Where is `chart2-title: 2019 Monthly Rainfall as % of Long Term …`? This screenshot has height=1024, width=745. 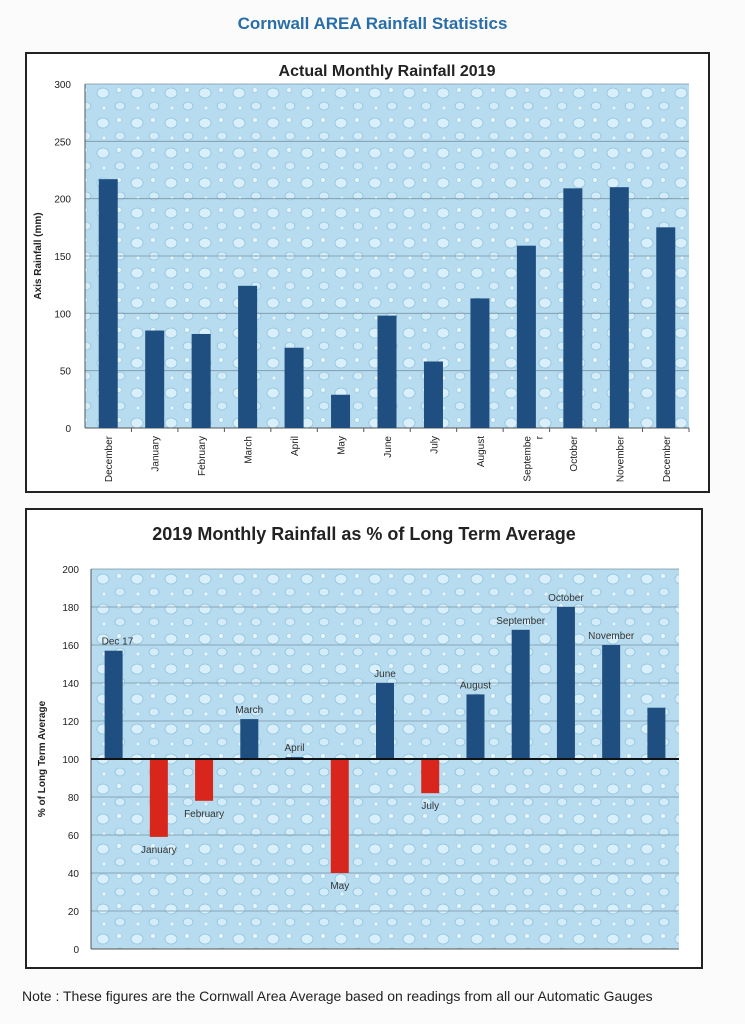 chart2-title: 2019 Monthly Rainfall as % of Long Term … is located at coordinates (363, 534).